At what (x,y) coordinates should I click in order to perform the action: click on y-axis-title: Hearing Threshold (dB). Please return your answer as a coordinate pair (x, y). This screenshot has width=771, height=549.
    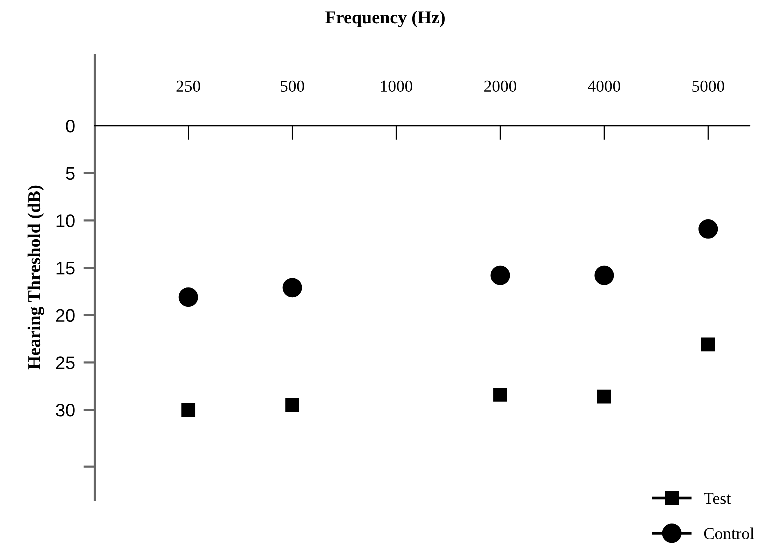
    Looking at the image, I should click on (36, 278).